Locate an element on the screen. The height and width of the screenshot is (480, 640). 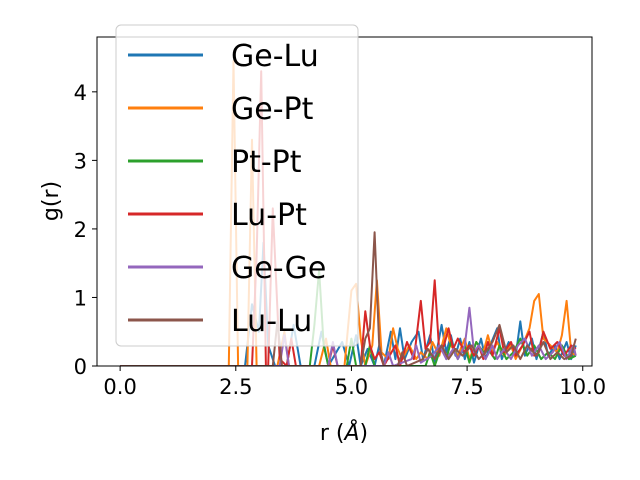
legend-entry-pt-pt: Pt-Pt is located at coordinates (215, 162).